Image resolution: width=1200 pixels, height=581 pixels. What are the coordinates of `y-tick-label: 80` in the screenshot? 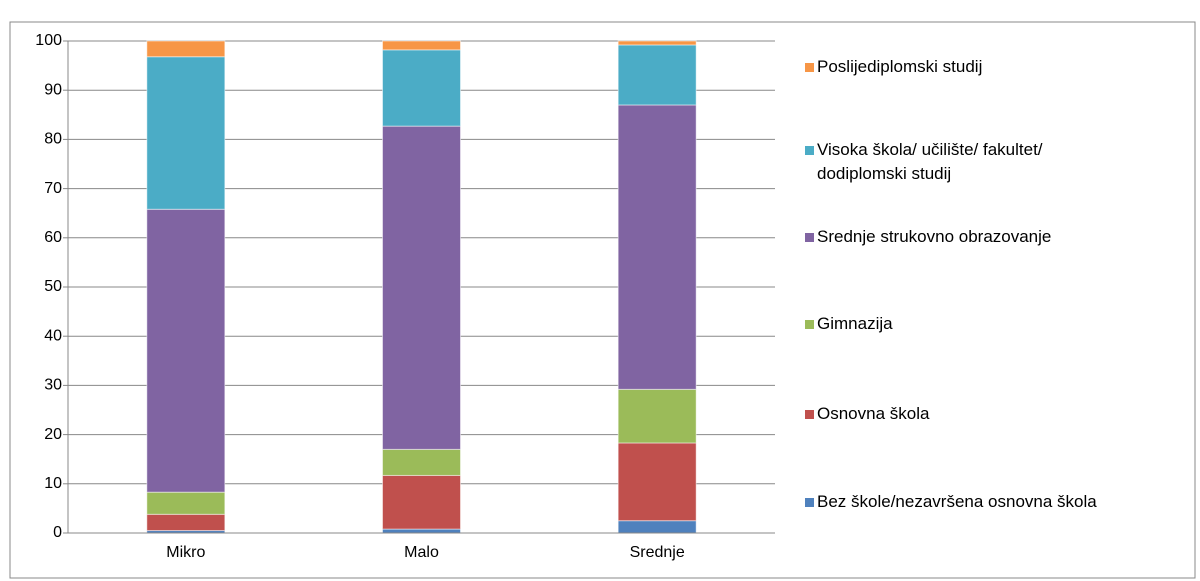 It's located at (53, 139).